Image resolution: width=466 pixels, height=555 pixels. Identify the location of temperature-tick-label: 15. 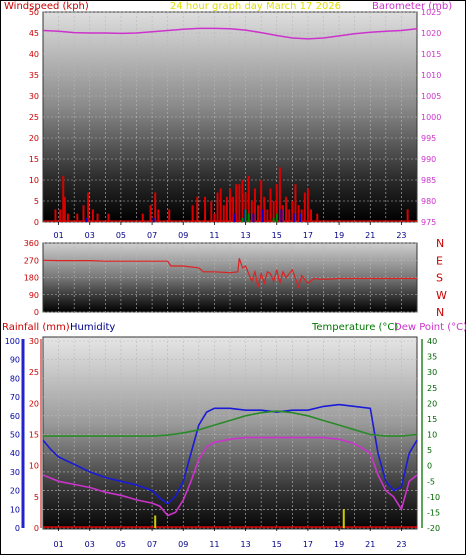
(432, 419).